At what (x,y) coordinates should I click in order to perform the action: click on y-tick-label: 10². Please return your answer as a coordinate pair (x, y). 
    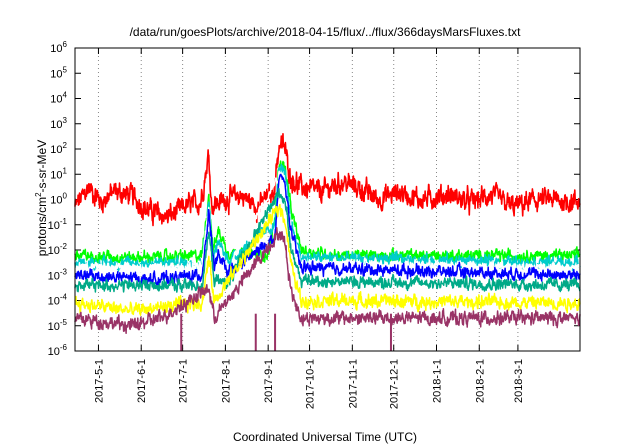
    Looking at the image, I should click on (58, 148).